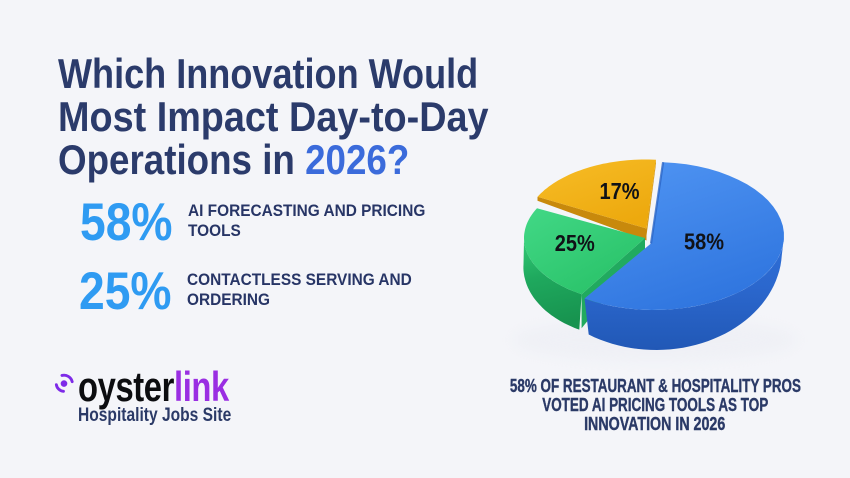 This screenshot has height=478, width=850. What do you see at coordinates (619, 191) in the screenshot?
I see `svg-text: 17%` at bounding box center [619, 191].